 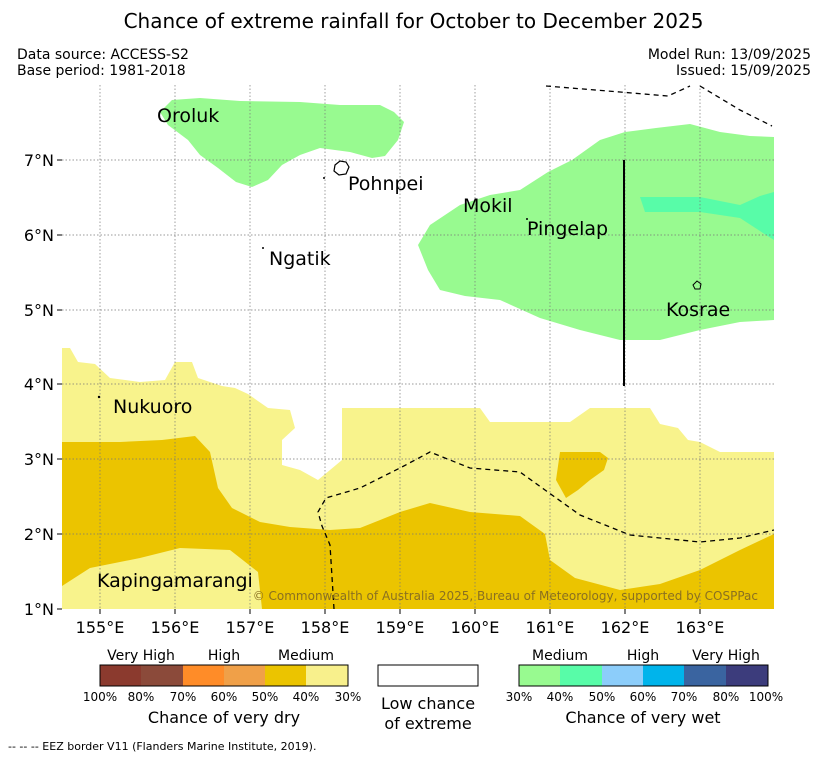 I want to click on y-axis-labels: 7°N 6°N 5°N 4°N 3°N 2°N 1°N, so click(x=39, y=385).